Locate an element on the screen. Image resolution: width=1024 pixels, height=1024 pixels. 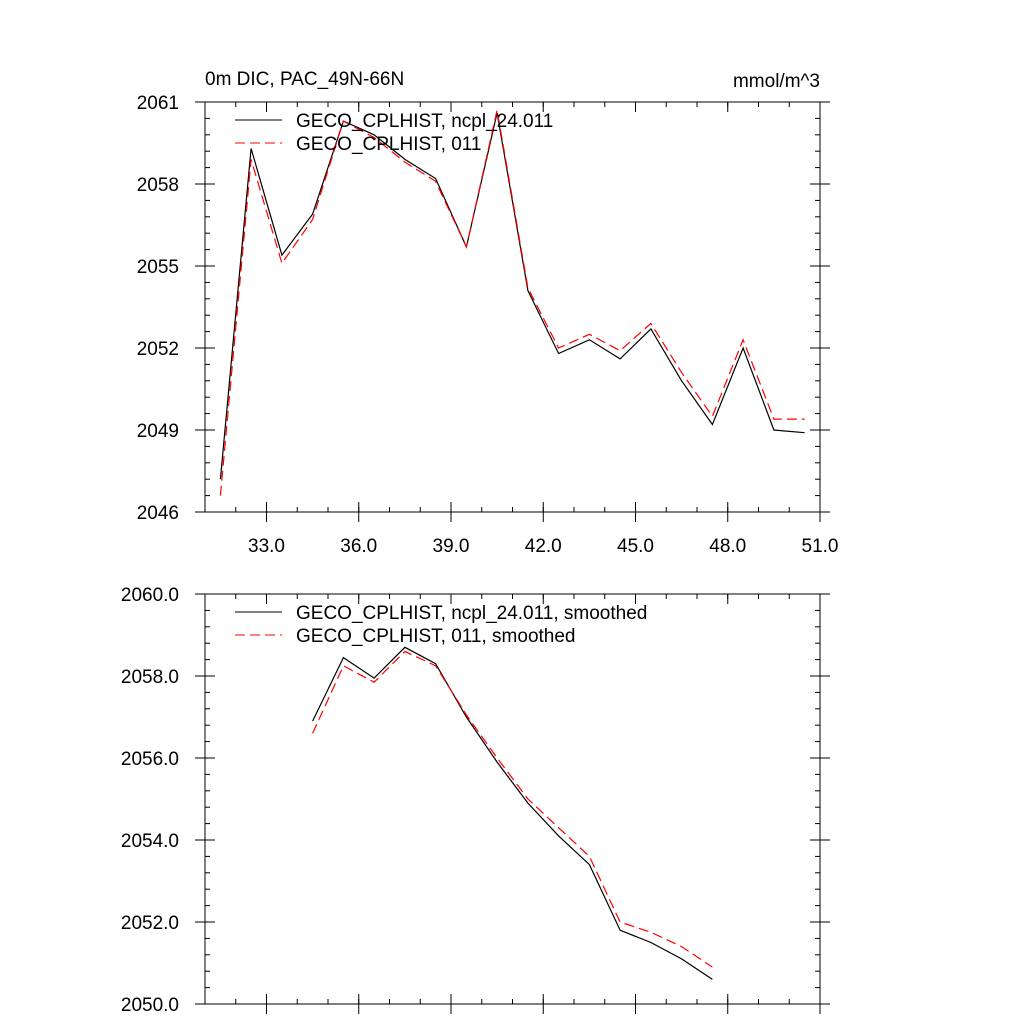
y-tick-label: 2058 is located at coordinates (158, 185).